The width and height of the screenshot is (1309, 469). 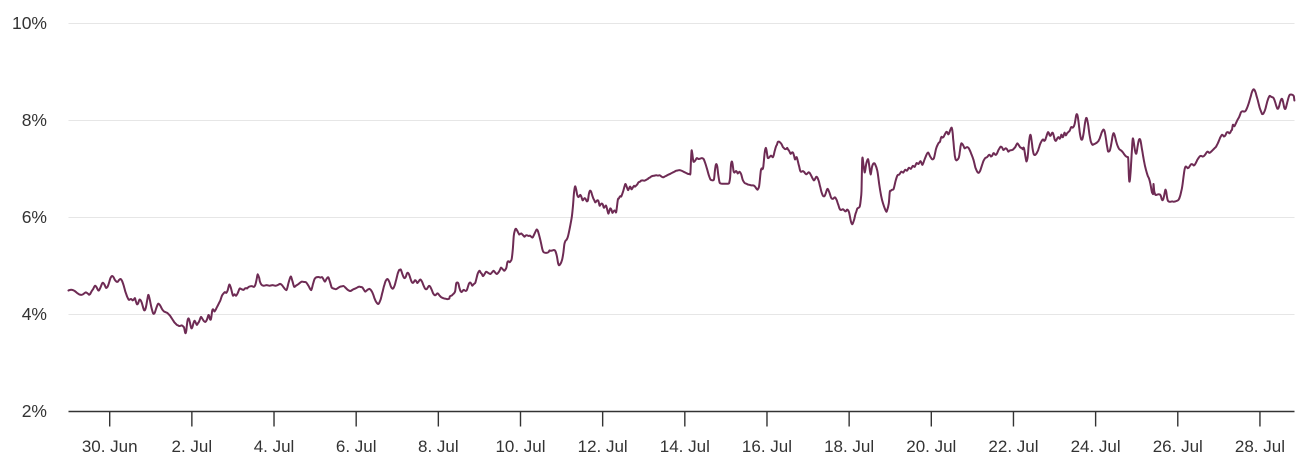 I want to click on svg-text: 14. Jul, so click(x=685, y=446).